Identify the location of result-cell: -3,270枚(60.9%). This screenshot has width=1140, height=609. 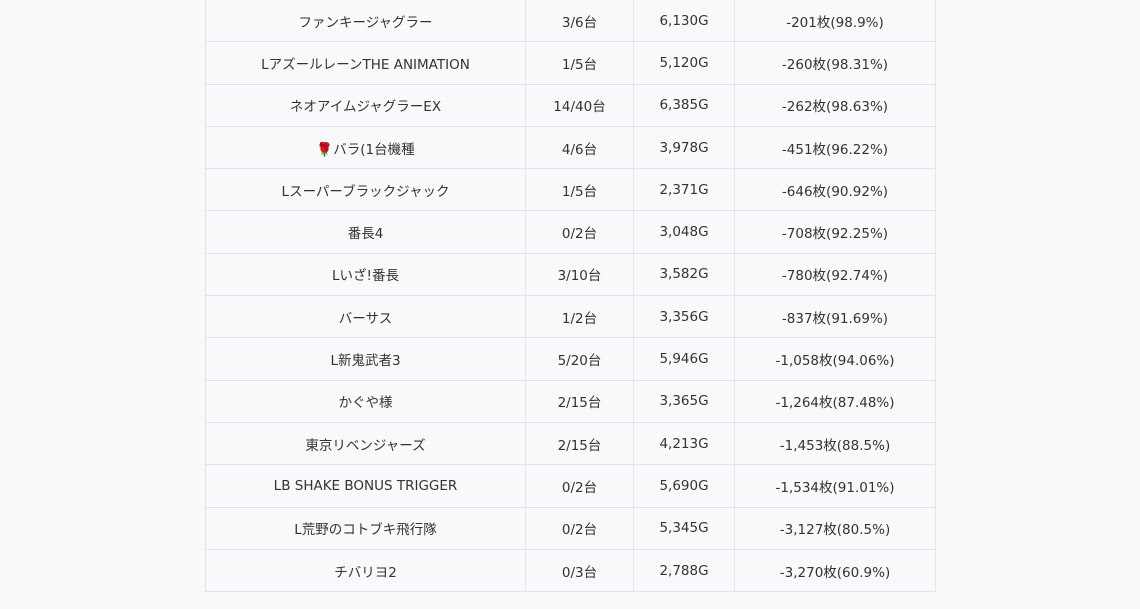
(835, 570).